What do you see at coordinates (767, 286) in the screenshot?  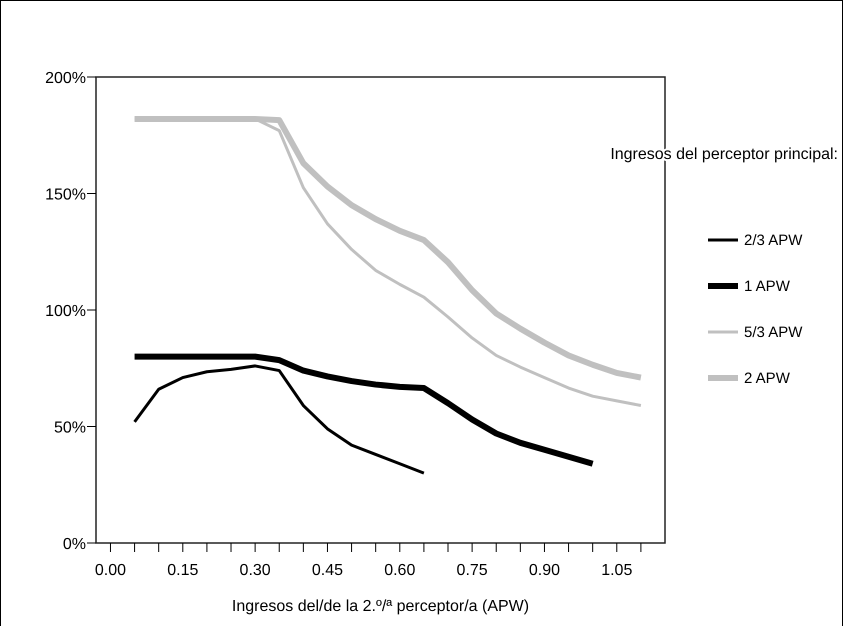 I see `legend-label: 1 APW` at bounding box center [767, 286].